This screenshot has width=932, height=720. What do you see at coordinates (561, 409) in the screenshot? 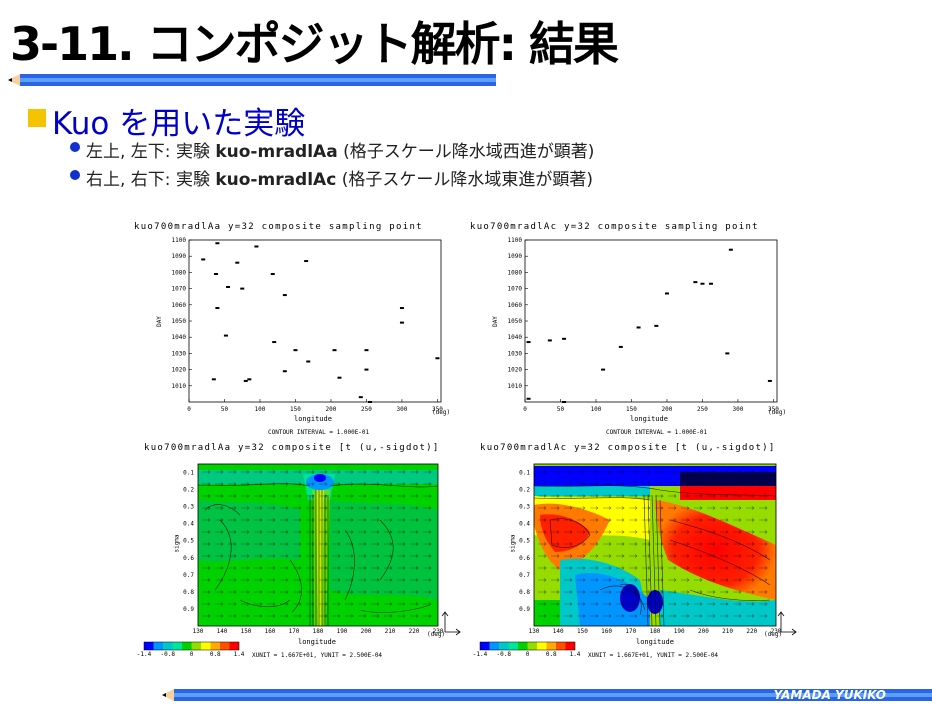
I see `x-tick-label: 50` at bounding box center [561, 409].